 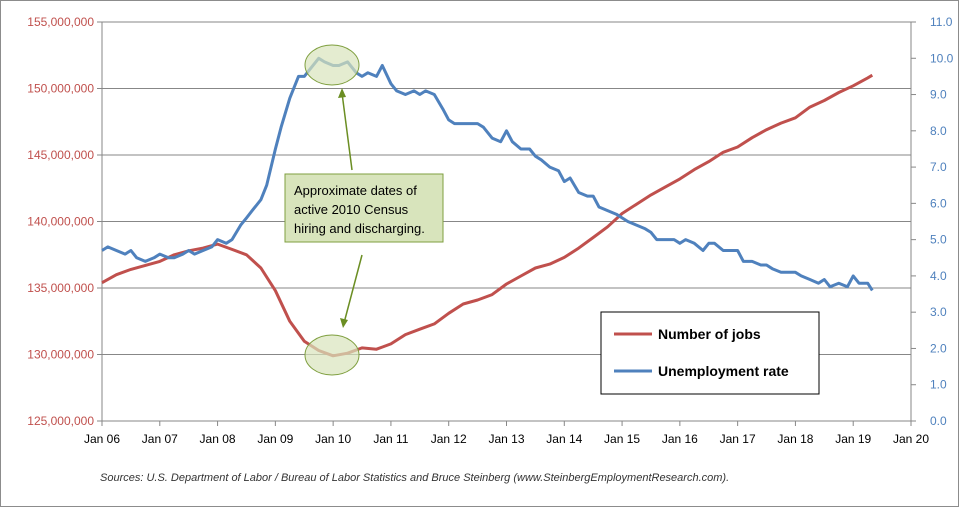 I want to click on x-tick-label: Jan 17, so click(x=738, y=439).